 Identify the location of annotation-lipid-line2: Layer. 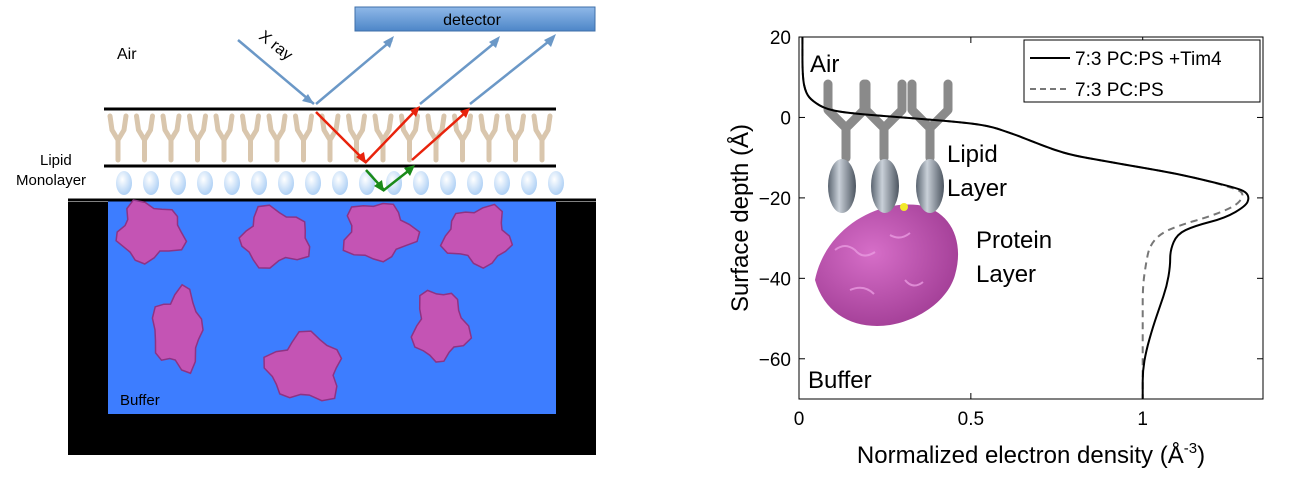
(977, 188).